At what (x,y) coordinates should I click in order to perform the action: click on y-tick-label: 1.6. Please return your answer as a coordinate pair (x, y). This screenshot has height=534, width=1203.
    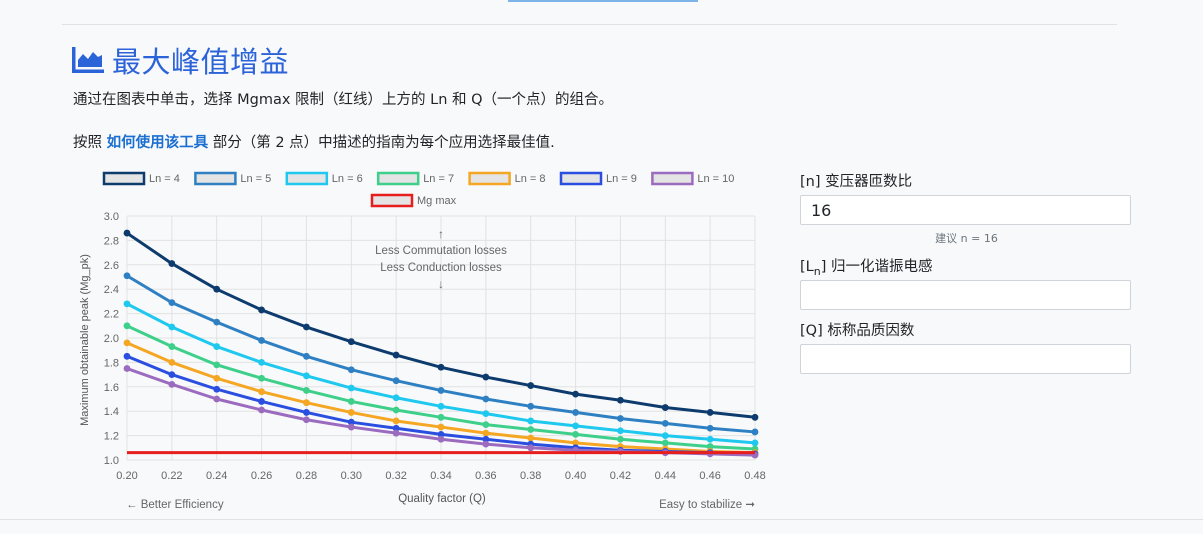
    Looking at the image, I should click on (111, 388).